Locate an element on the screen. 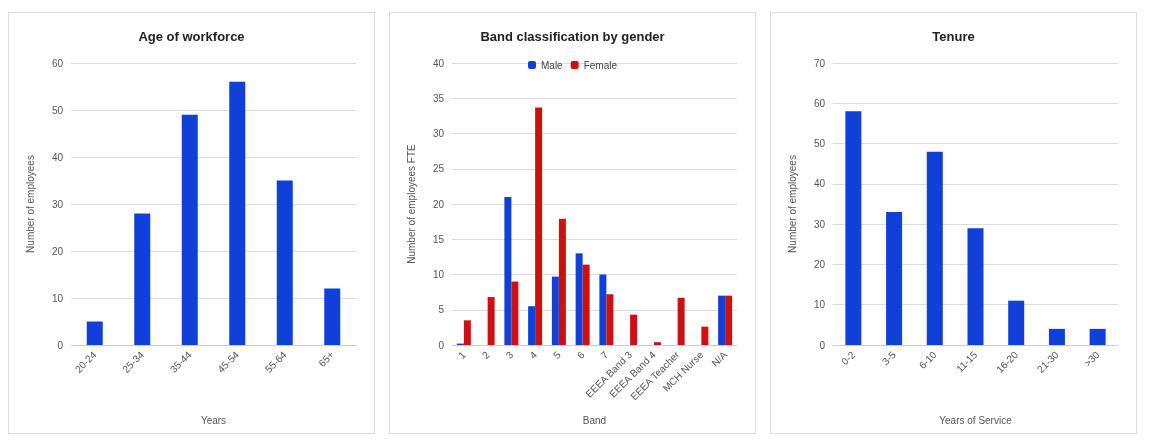 The image size is (1155, 443). x-tick-label: 6-10 is located at coordinates (927, 360).